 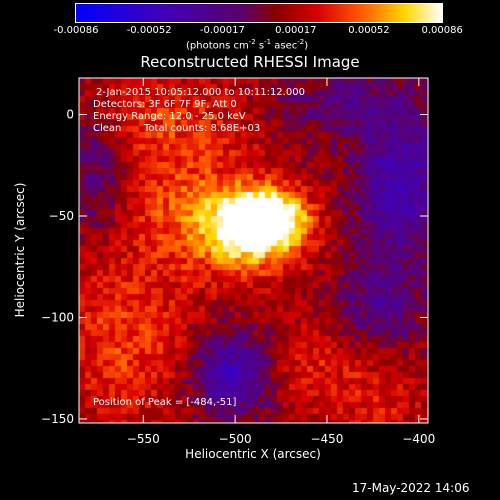 I want to click on x-tick-label: −400, so click(x=418, y=439).